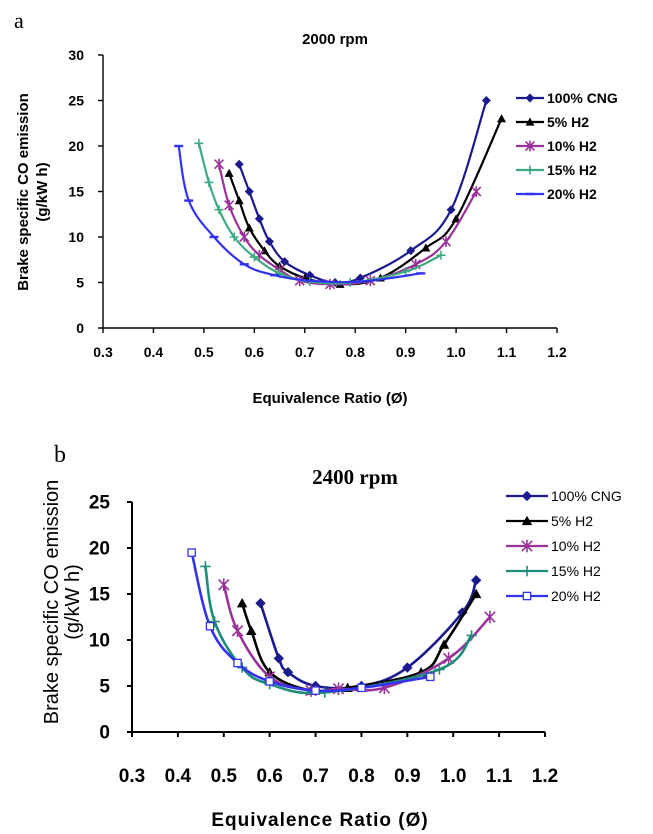 The width and height of the screenshot is (653, 834). Describe the element at coordinates (42, 191) in the screenshot. I see `panel-a-ylabel-line2: (g/kW h)` at that location.